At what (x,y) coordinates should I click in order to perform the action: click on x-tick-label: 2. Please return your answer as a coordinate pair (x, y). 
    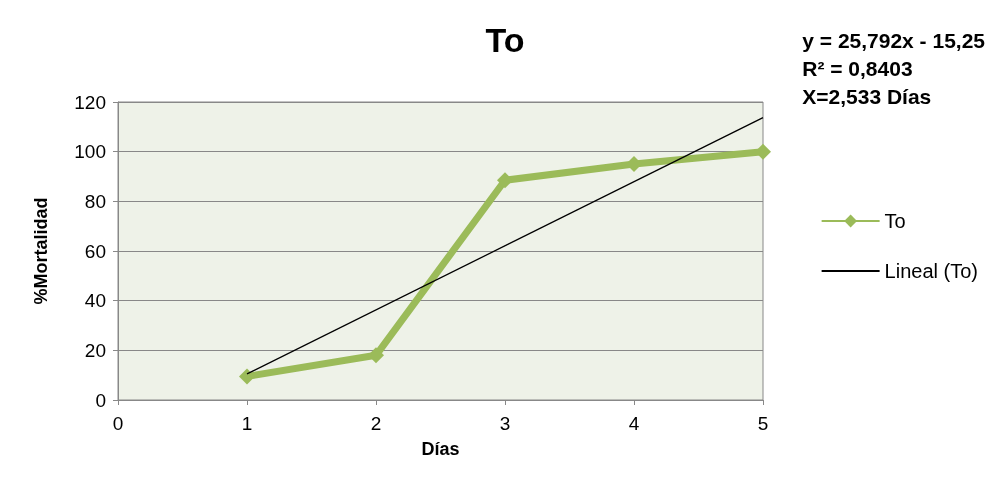
    Looking at the image, I should click on (376, 423).